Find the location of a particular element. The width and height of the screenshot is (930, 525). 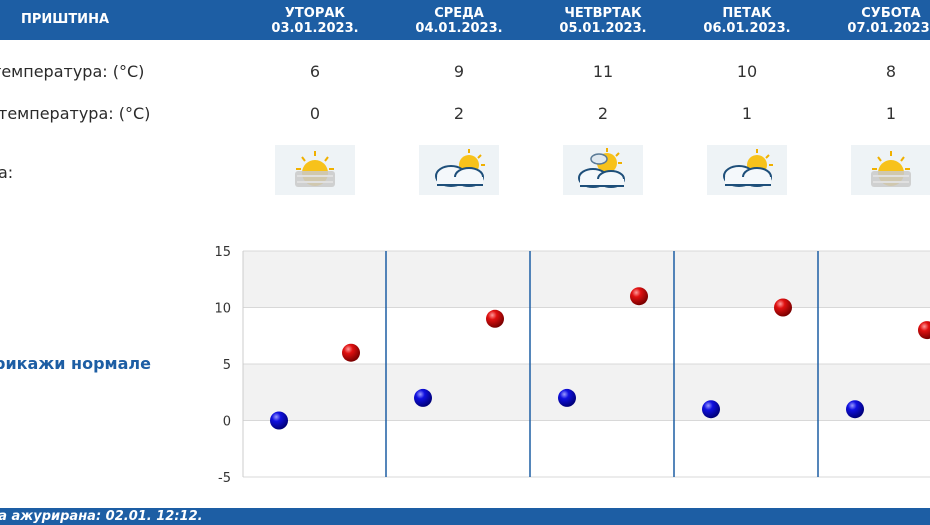

day-header-1: УТОРАК 03.01.2023. is located at coordinates (315, 21).